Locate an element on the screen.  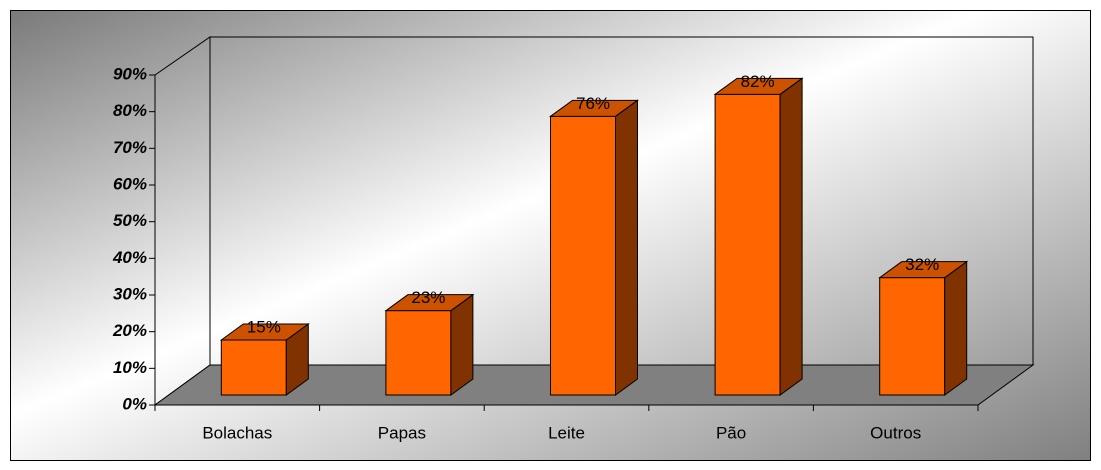
y-tick-label: 40% is located at coordinates (129, 257).